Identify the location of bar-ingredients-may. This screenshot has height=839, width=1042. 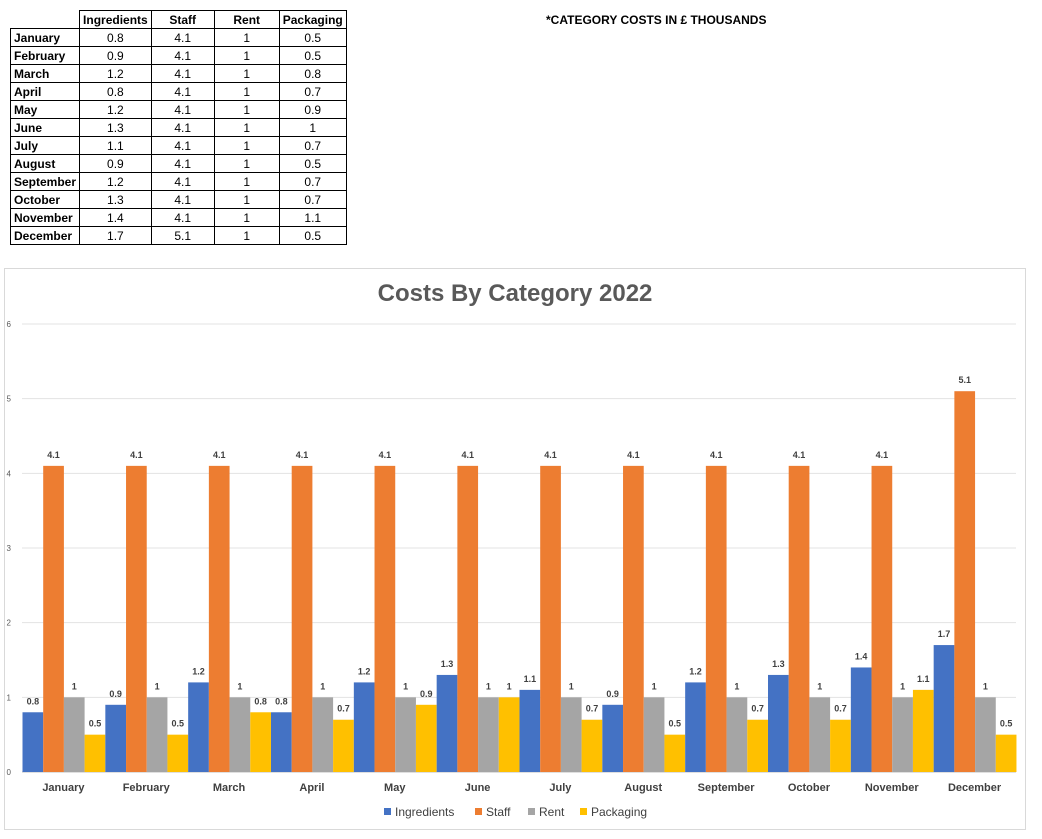
(364, 727).